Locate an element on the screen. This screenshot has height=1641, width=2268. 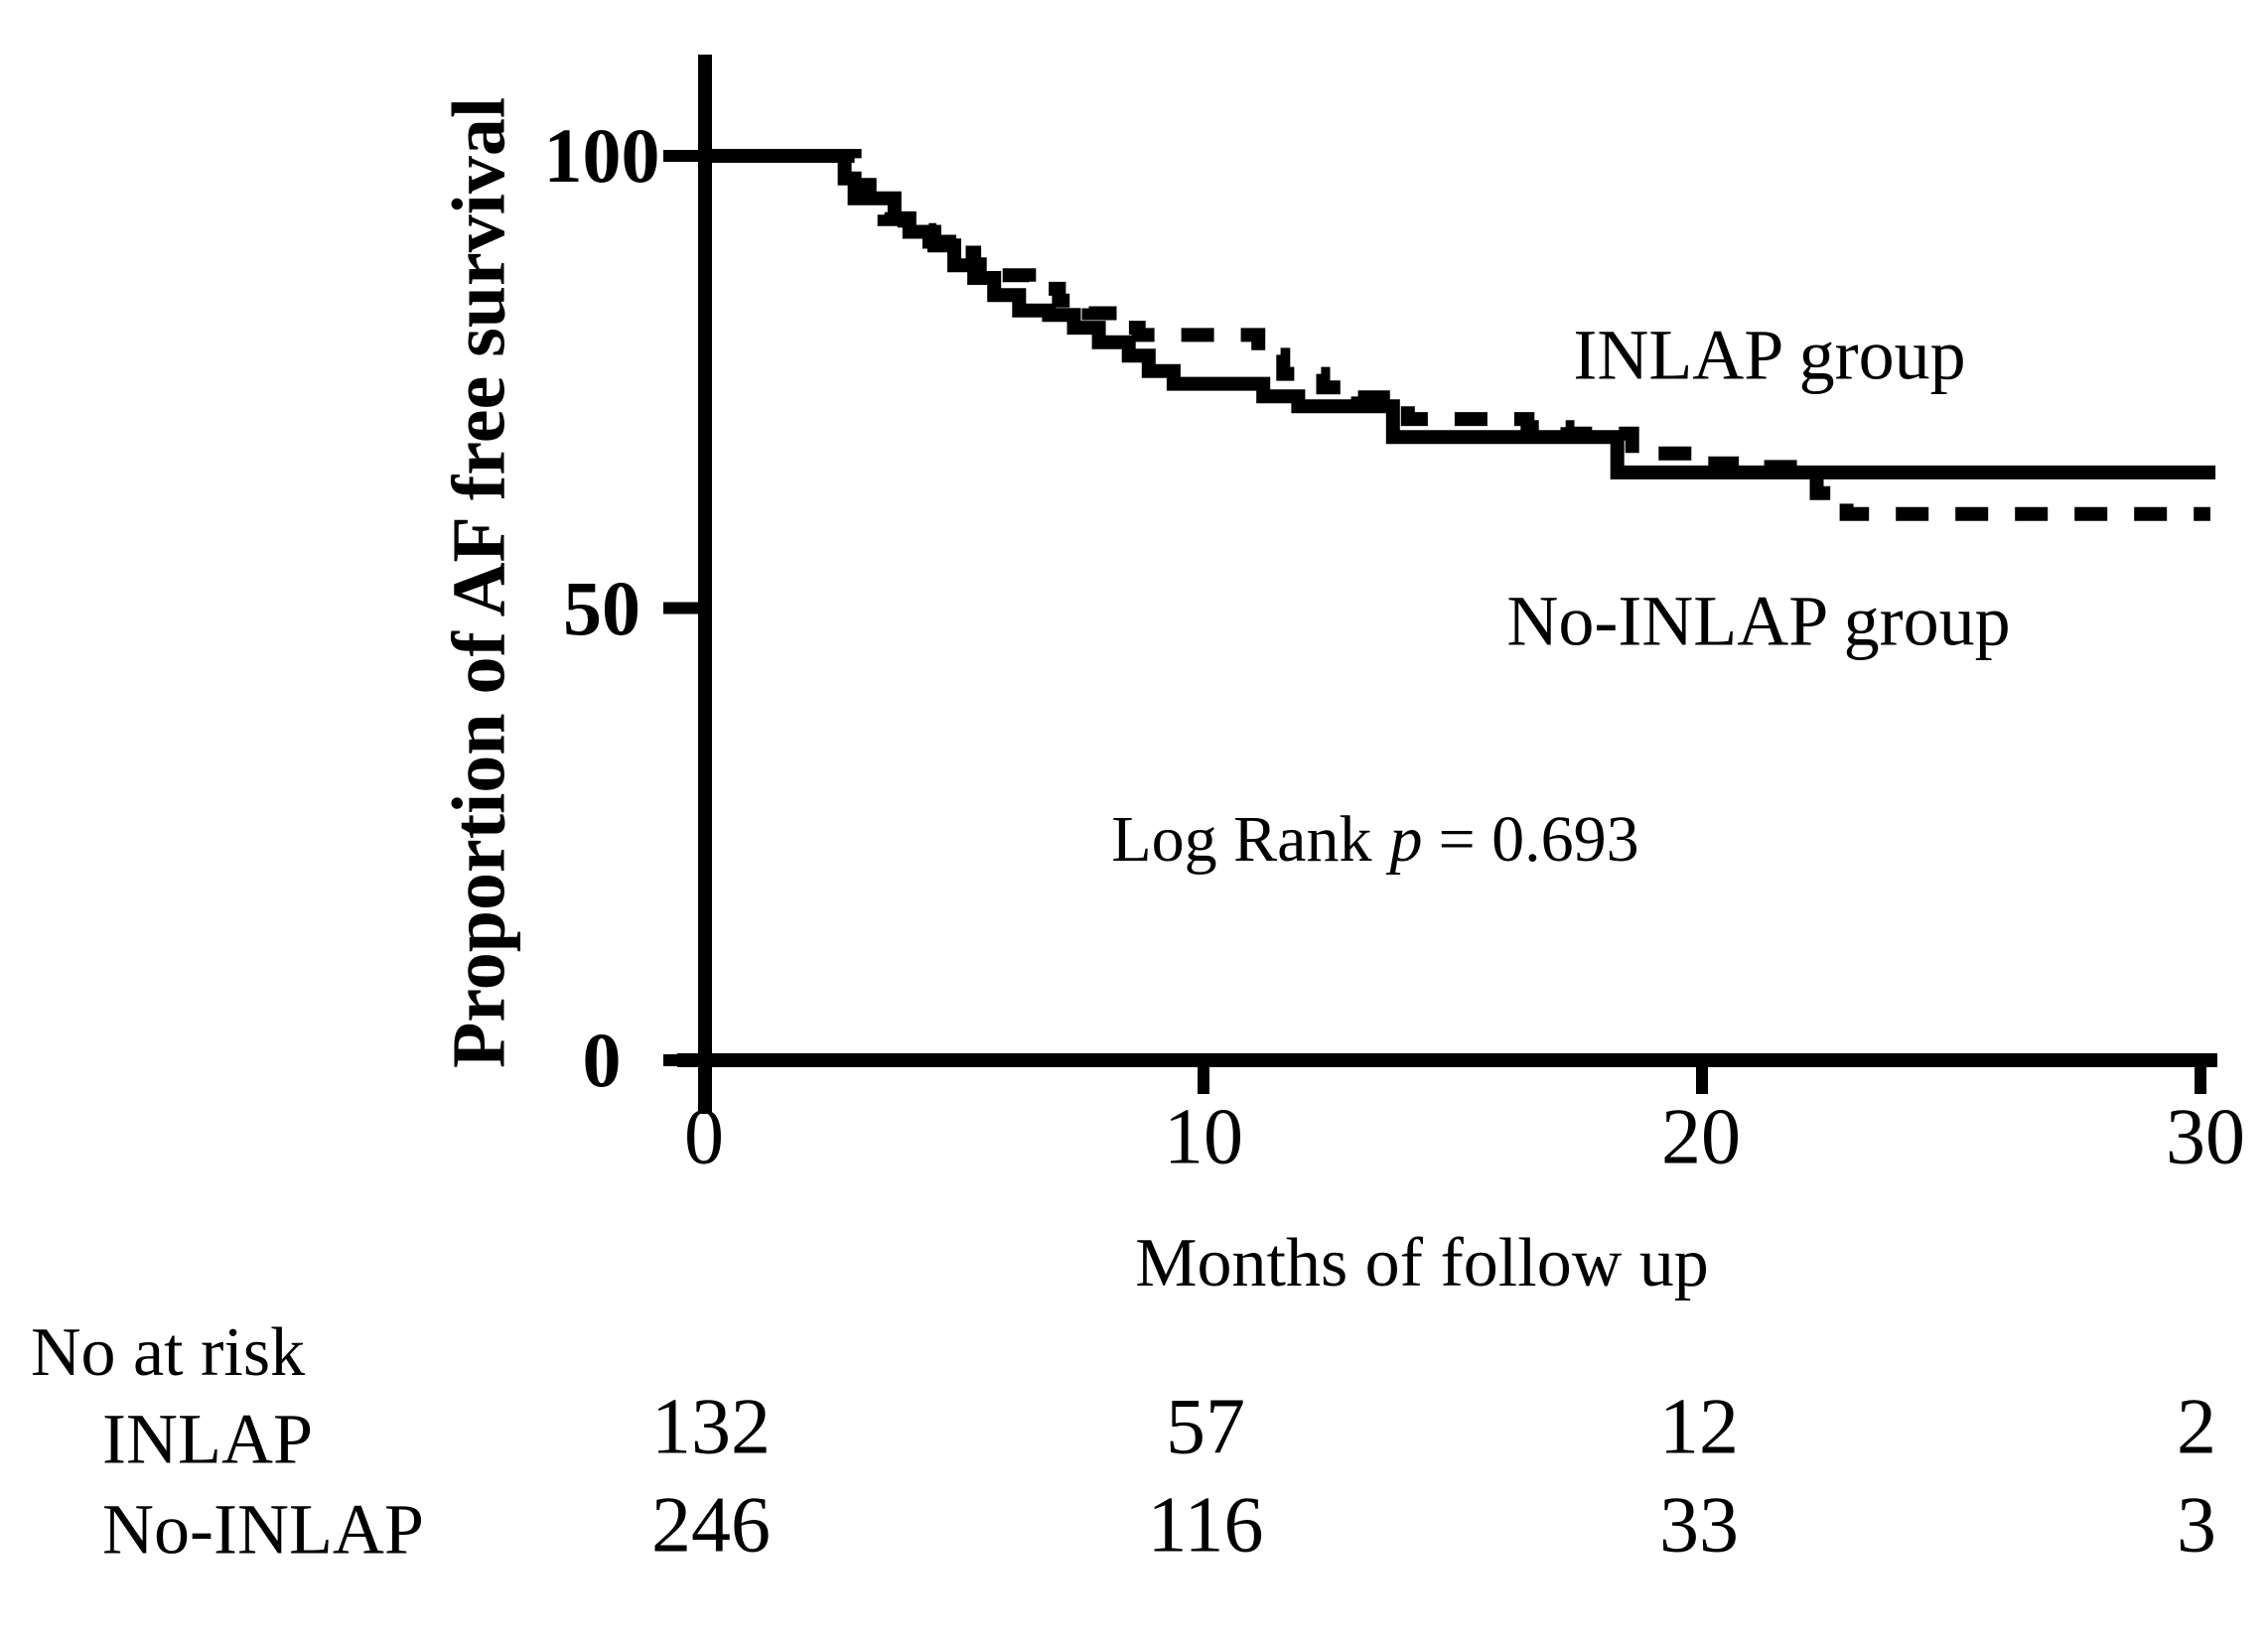
p-symbol: p is located at coordinates (1406, 839).